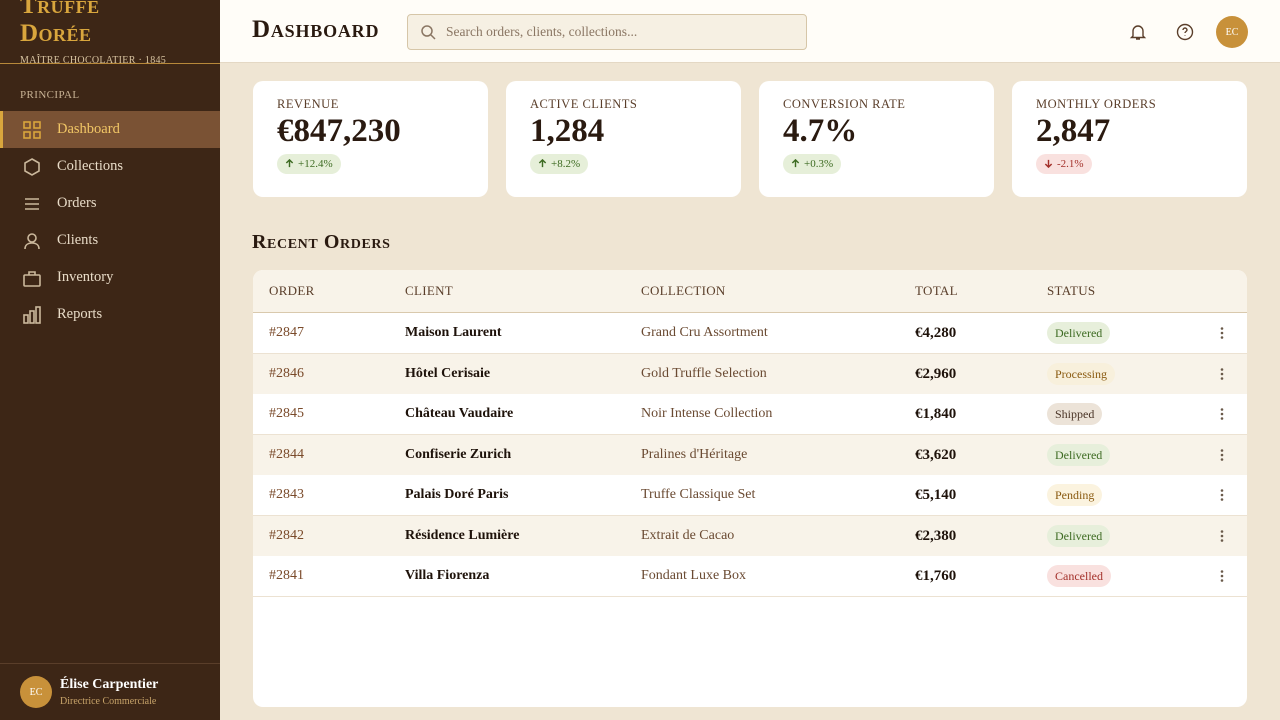 This screenshot has height=720, width=1280. Describe the element at coordinates (78, 240) in the screenshot. I see `nav-label: Clients` at that location.